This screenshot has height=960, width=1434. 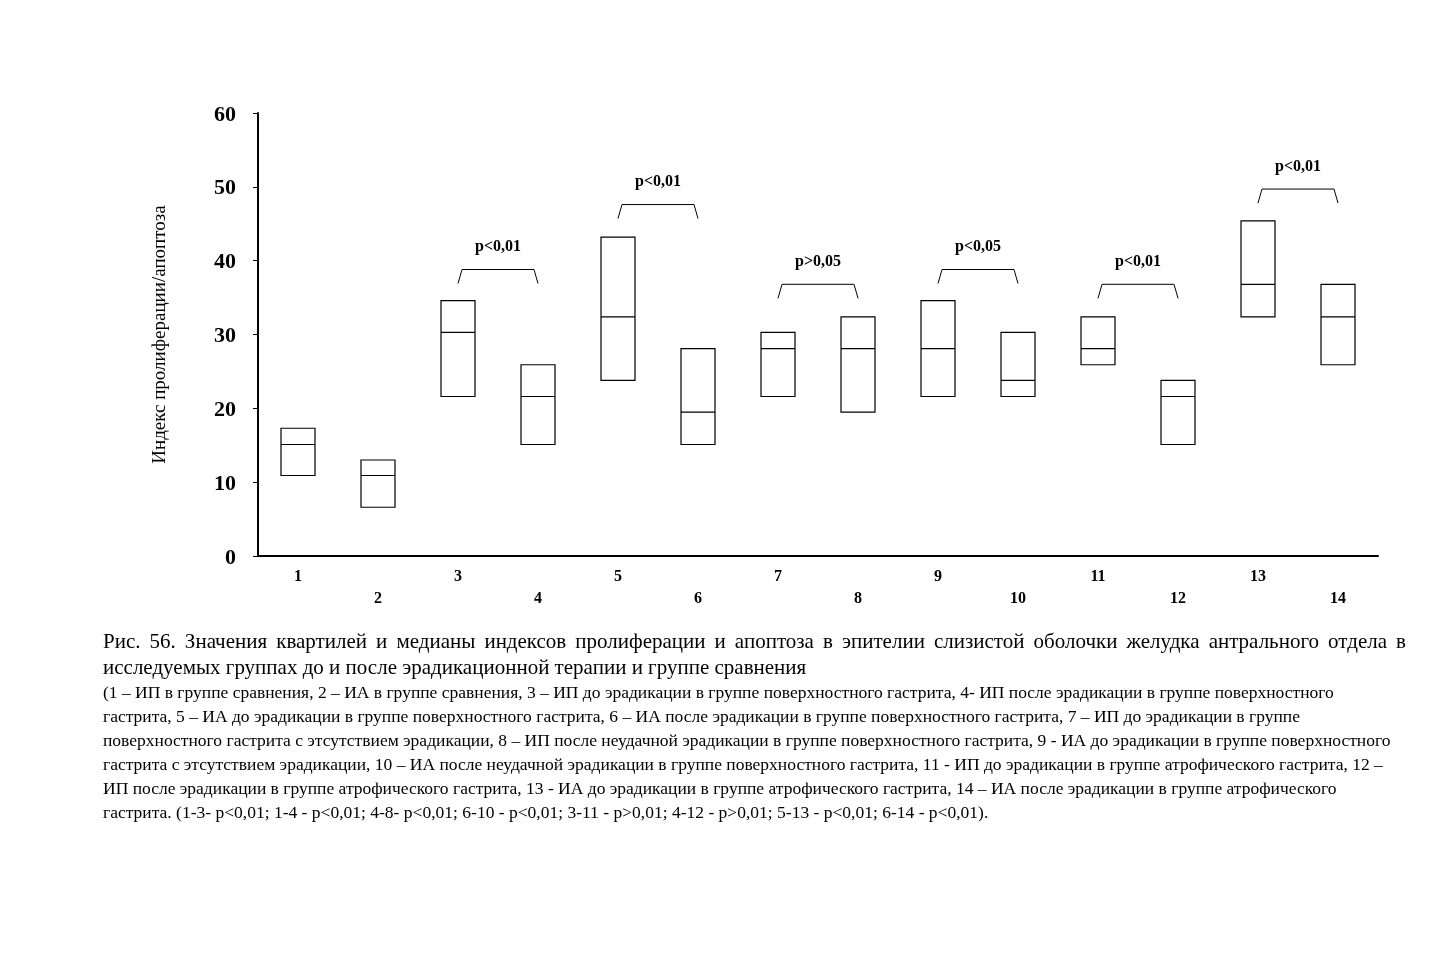 What do you see at coordinates (1258, 575) in the screenshot?
I see `x-tick-label: 13` at bounding box center [1258, 575].